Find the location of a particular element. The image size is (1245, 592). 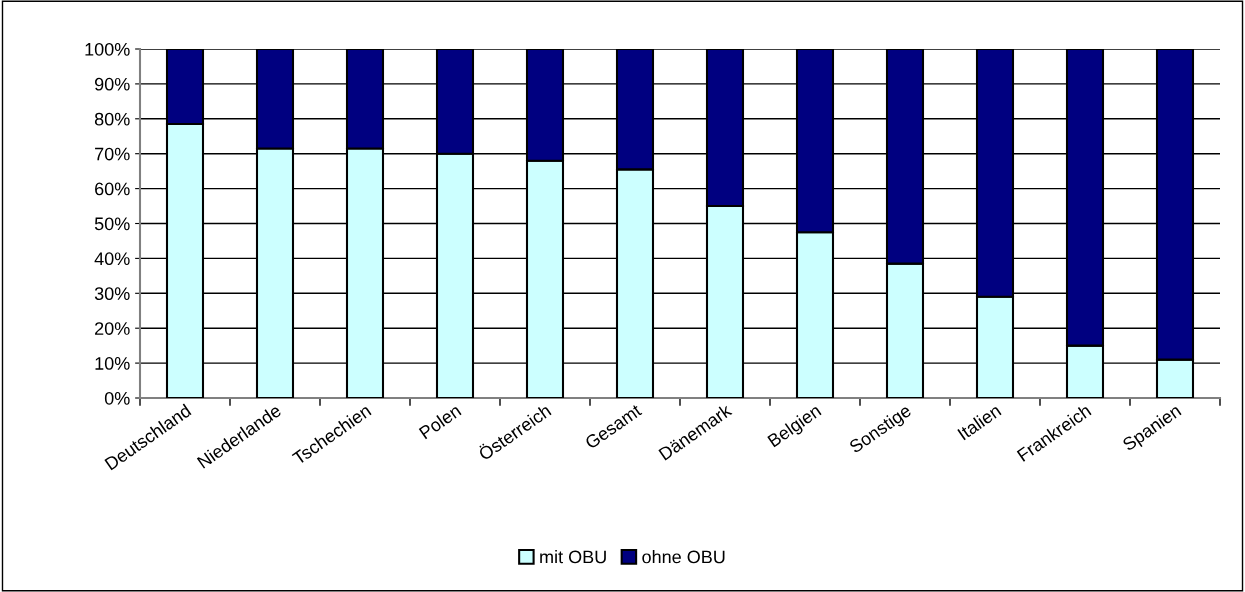

y-tick-label: 40% is located at coordinates (112, 259).